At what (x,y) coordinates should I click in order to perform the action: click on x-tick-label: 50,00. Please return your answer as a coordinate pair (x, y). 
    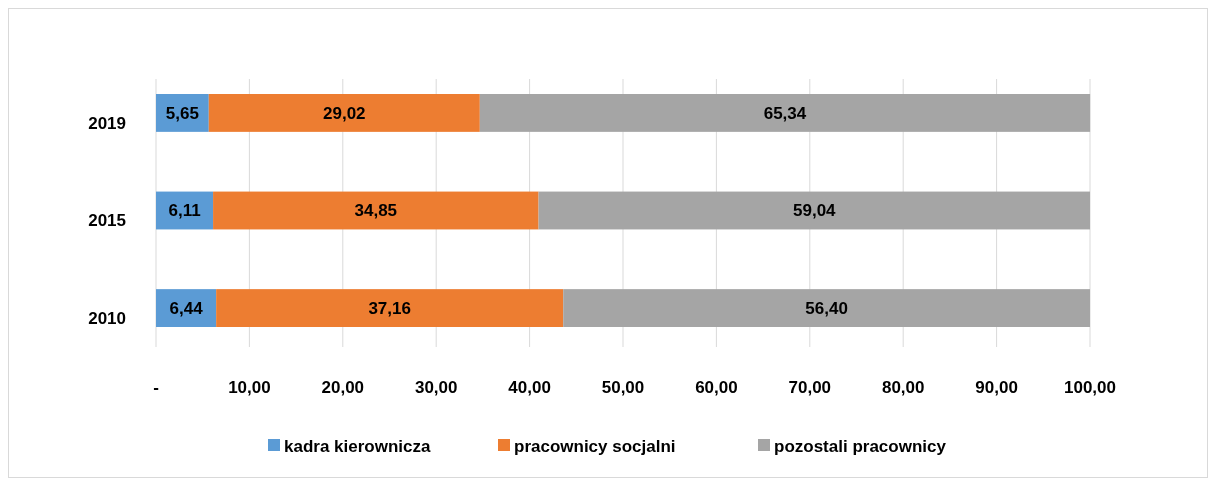
    Looking at the image, I should click on (623, 387).